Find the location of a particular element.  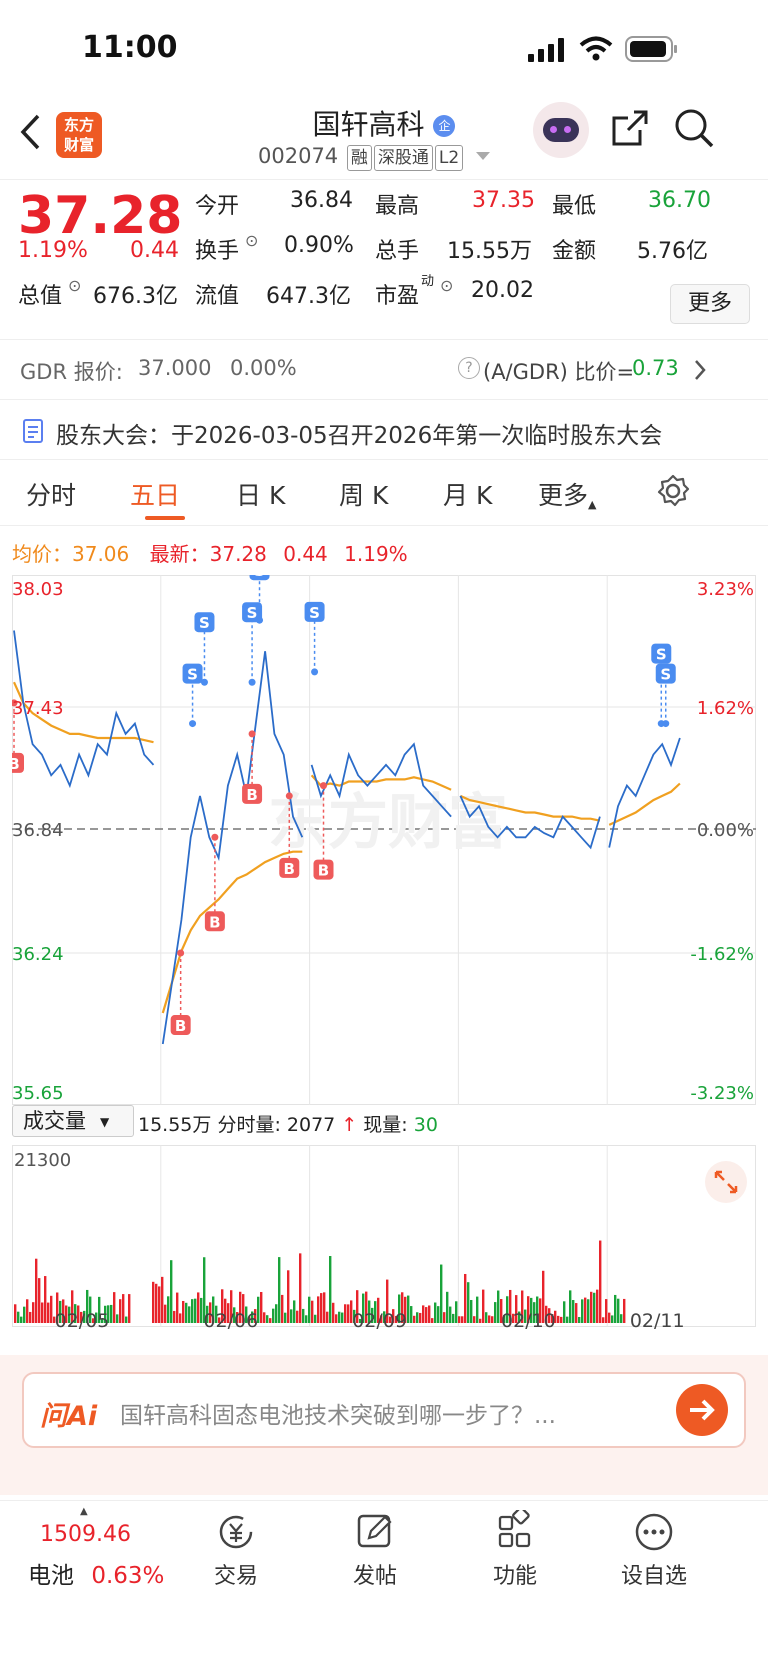

tab-more: 更多▲ is located at coordinates (567, 494).